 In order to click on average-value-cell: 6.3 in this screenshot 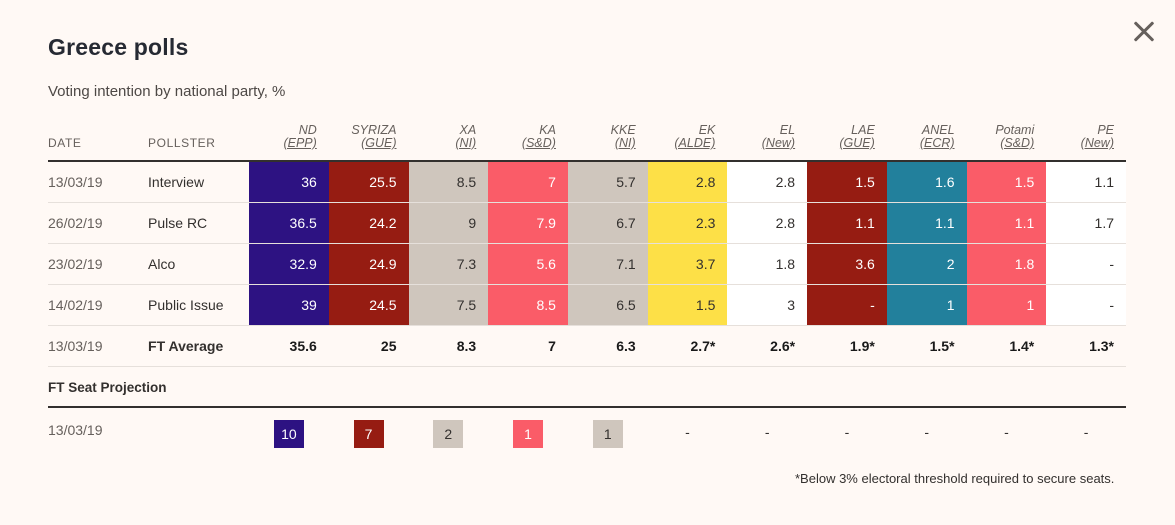, I will do `click(607, 346)`.